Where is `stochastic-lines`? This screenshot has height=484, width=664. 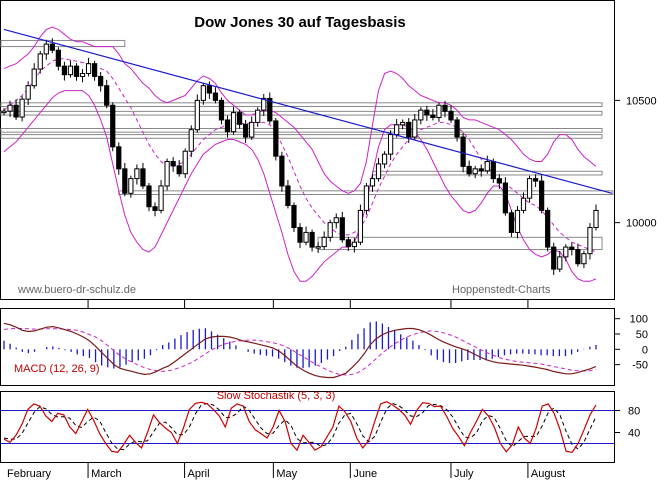
stochastic-lines is located at coordinates (300, 427).